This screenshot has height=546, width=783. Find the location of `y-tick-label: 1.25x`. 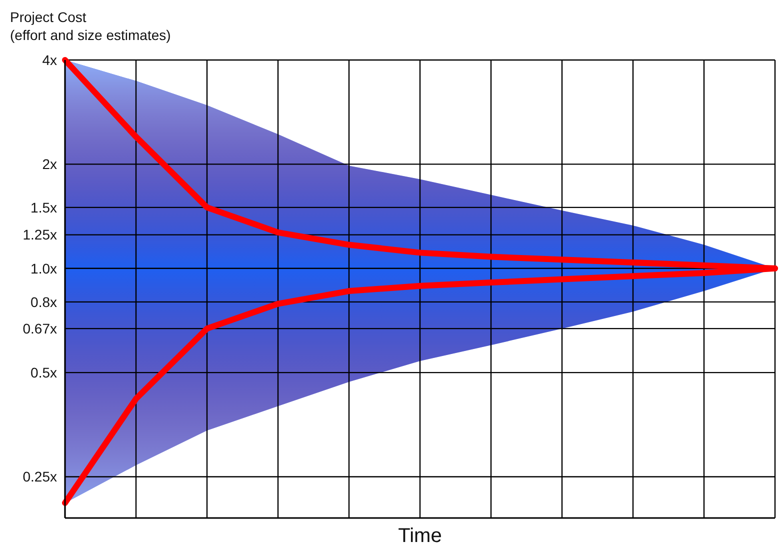

y-tick-label: 1.25x is located at coordinates (39, 234).